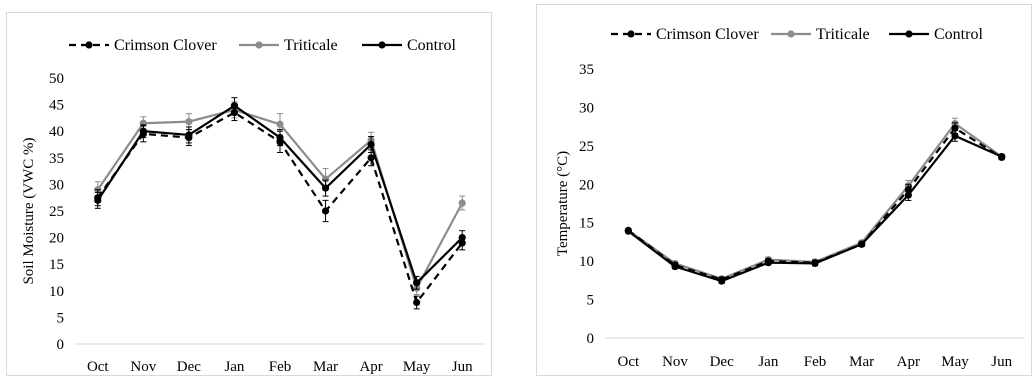  I want to click on y-axis-title: Temperature (°C), so click(563, 203).